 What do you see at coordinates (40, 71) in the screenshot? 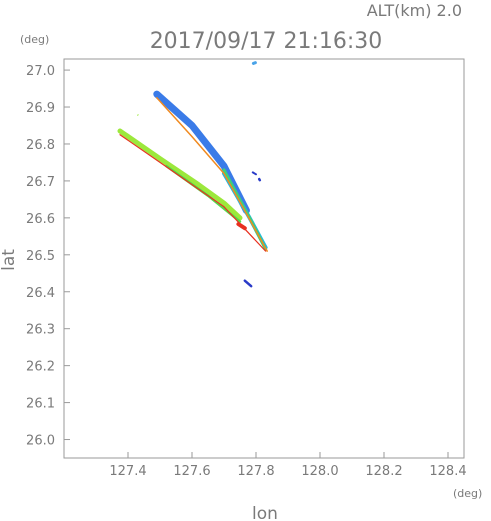
I see `y-tick-label: 27.0` at bounding box center [40, 71].